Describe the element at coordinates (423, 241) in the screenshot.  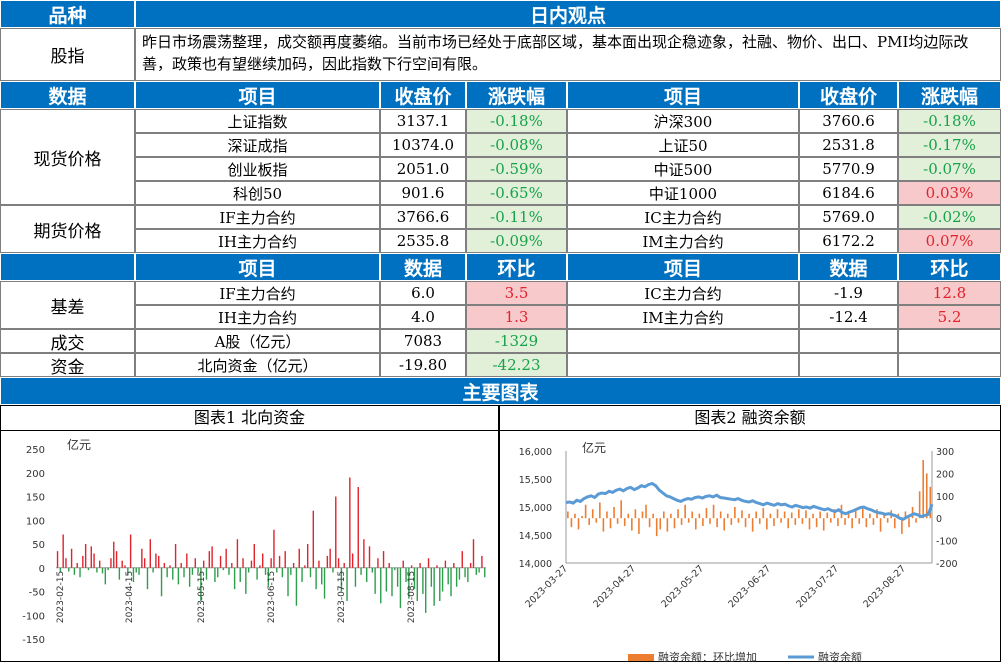
I see `futures-close: 2535.8` at that location.